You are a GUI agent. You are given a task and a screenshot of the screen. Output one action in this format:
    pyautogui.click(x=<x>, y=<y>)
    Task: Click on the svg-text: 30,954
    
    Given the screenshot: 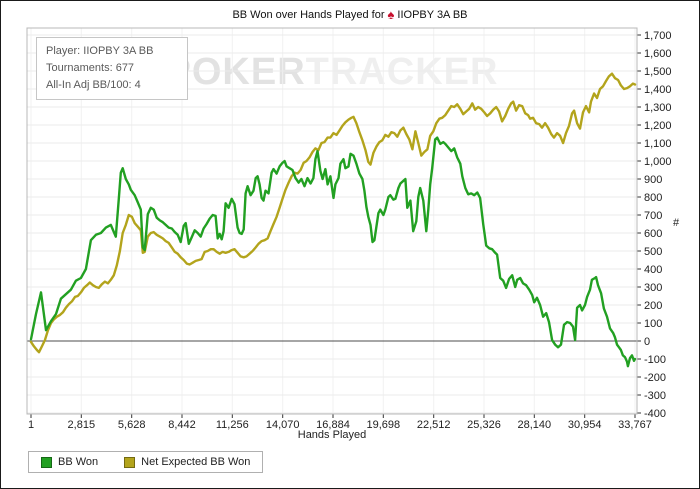 What is the action you would take?
    pyautogui.click(x=585, y=425)
    